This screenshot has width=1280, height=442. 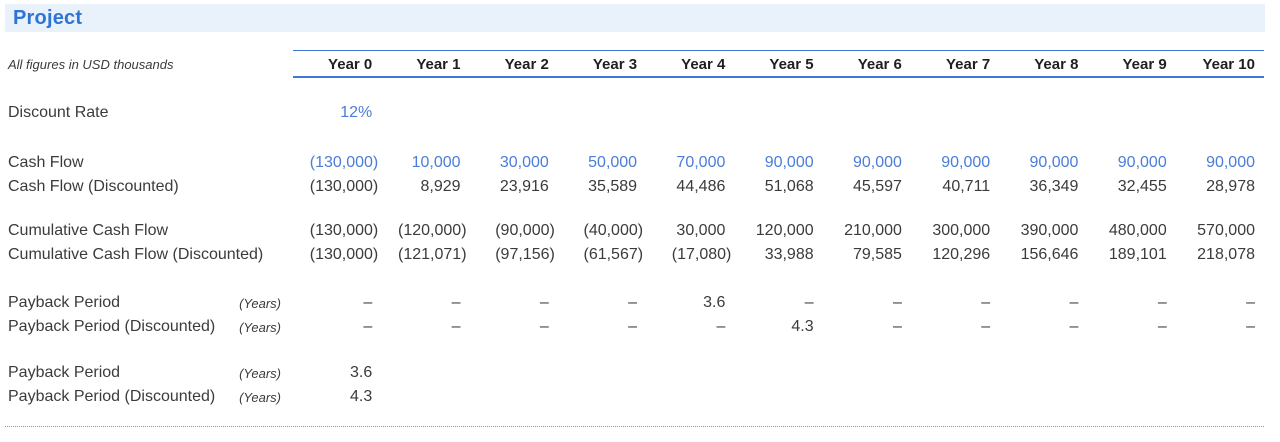 What do you see at coordinates (1137, 254) in the screenshot?
I see `value-cell: 189,101` at bounding box center [1137, 254].